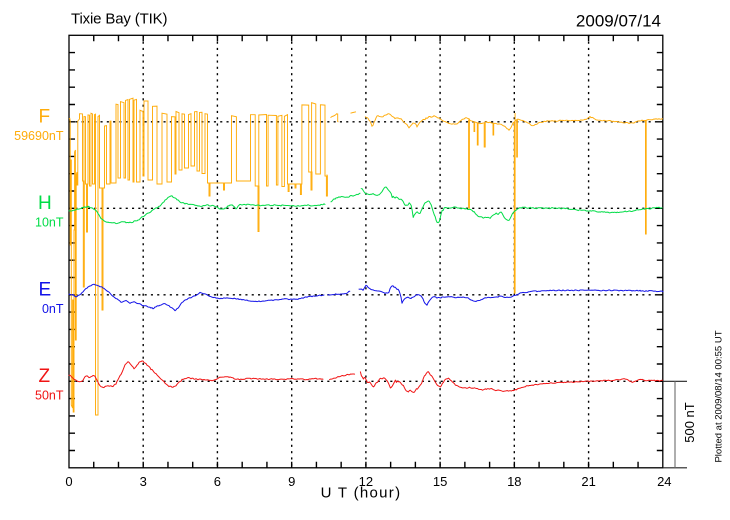 The width and height of the screenshot is (730, 520). What do you see at coordinates (45, 290) in the screenshot?
I see `svg-text: E` at bounding box center [45, 290].